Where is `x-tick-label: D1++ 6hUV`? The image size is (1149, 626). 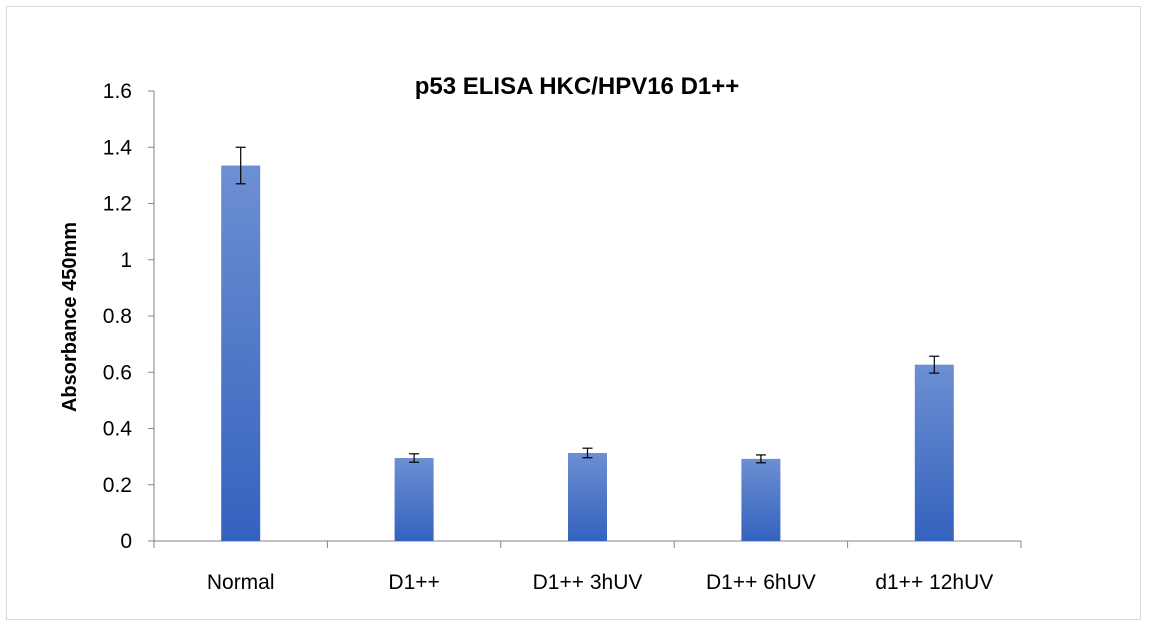
x-tick-label: D1++ 6hUV is located at coordinates (761, 582).